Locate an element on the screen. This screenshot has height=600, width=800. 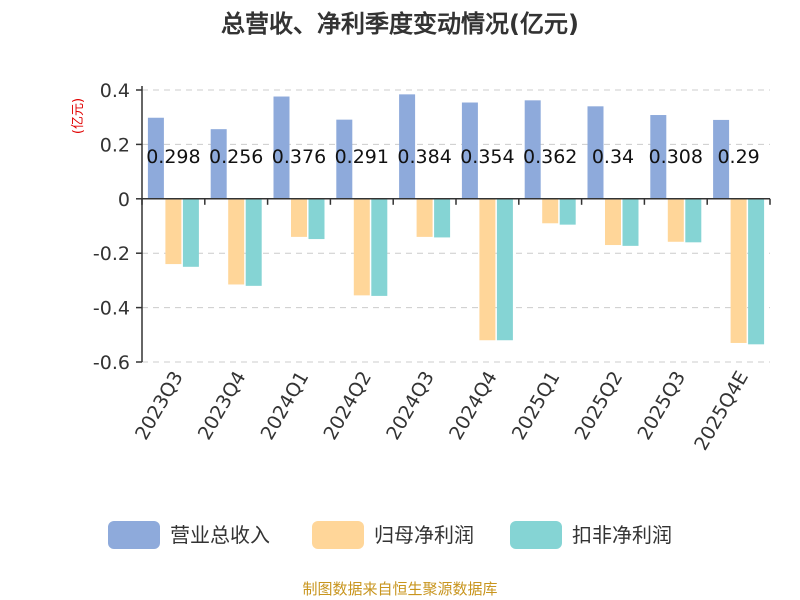
y-tick-label: -0.4 is located at coordinates (111, 309).